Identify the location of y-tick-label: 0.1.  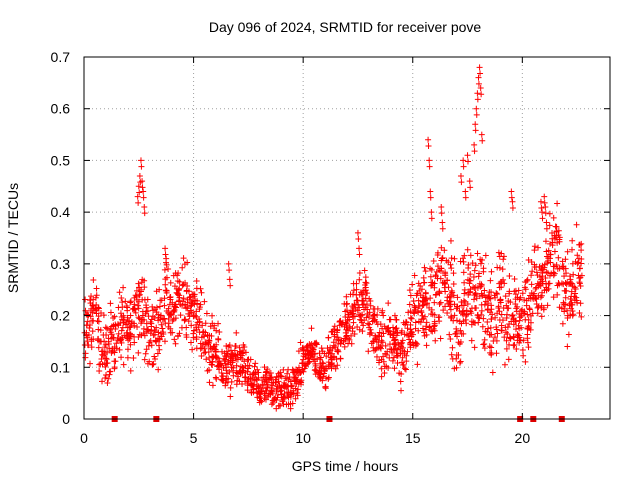
(61, 367).